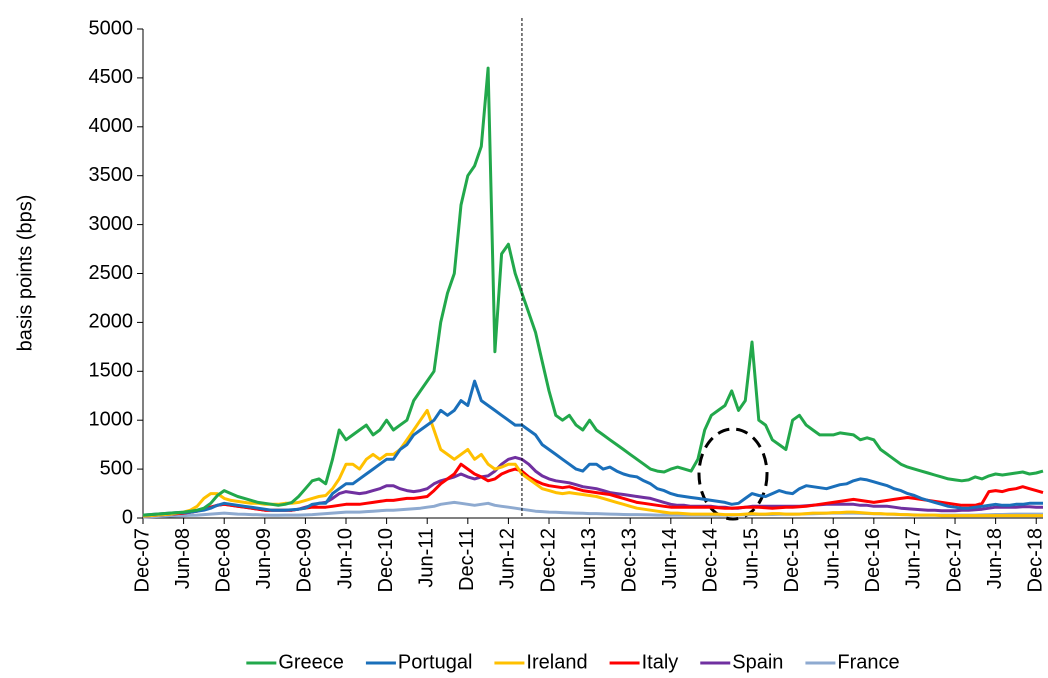  Describe the element at coordinates (386, 560) in the screenshot. I see `x-tick-label: Dec-10` at that location.